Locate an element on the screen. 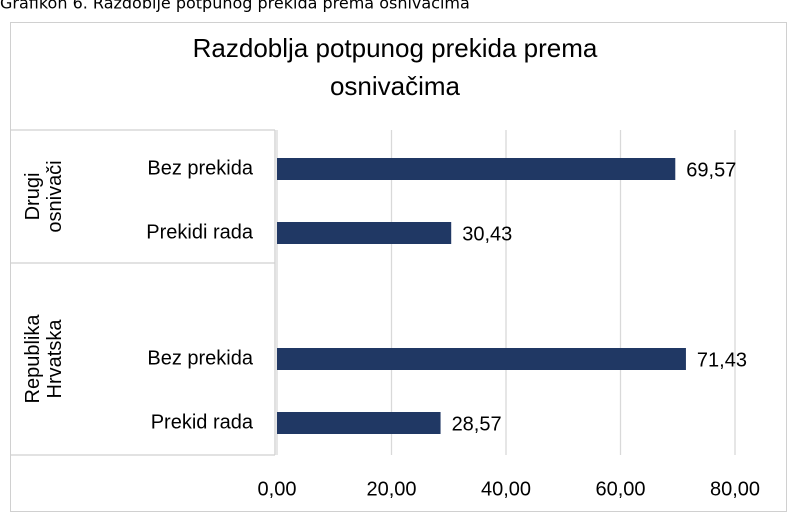  y-tick-label: Prekid rada is located at coordinates (202, 422).